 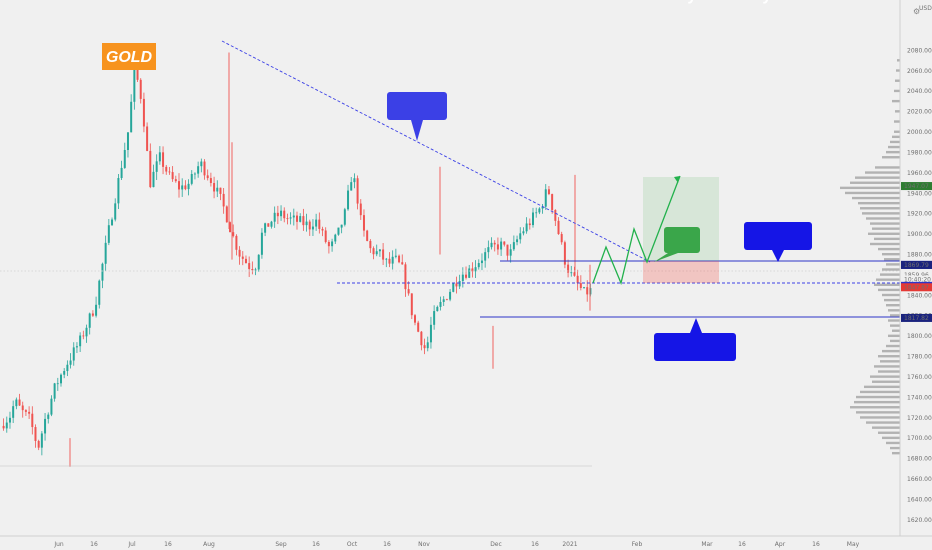 I want to click on y-tick-label: 2040.00, so click(x=919, y=91).